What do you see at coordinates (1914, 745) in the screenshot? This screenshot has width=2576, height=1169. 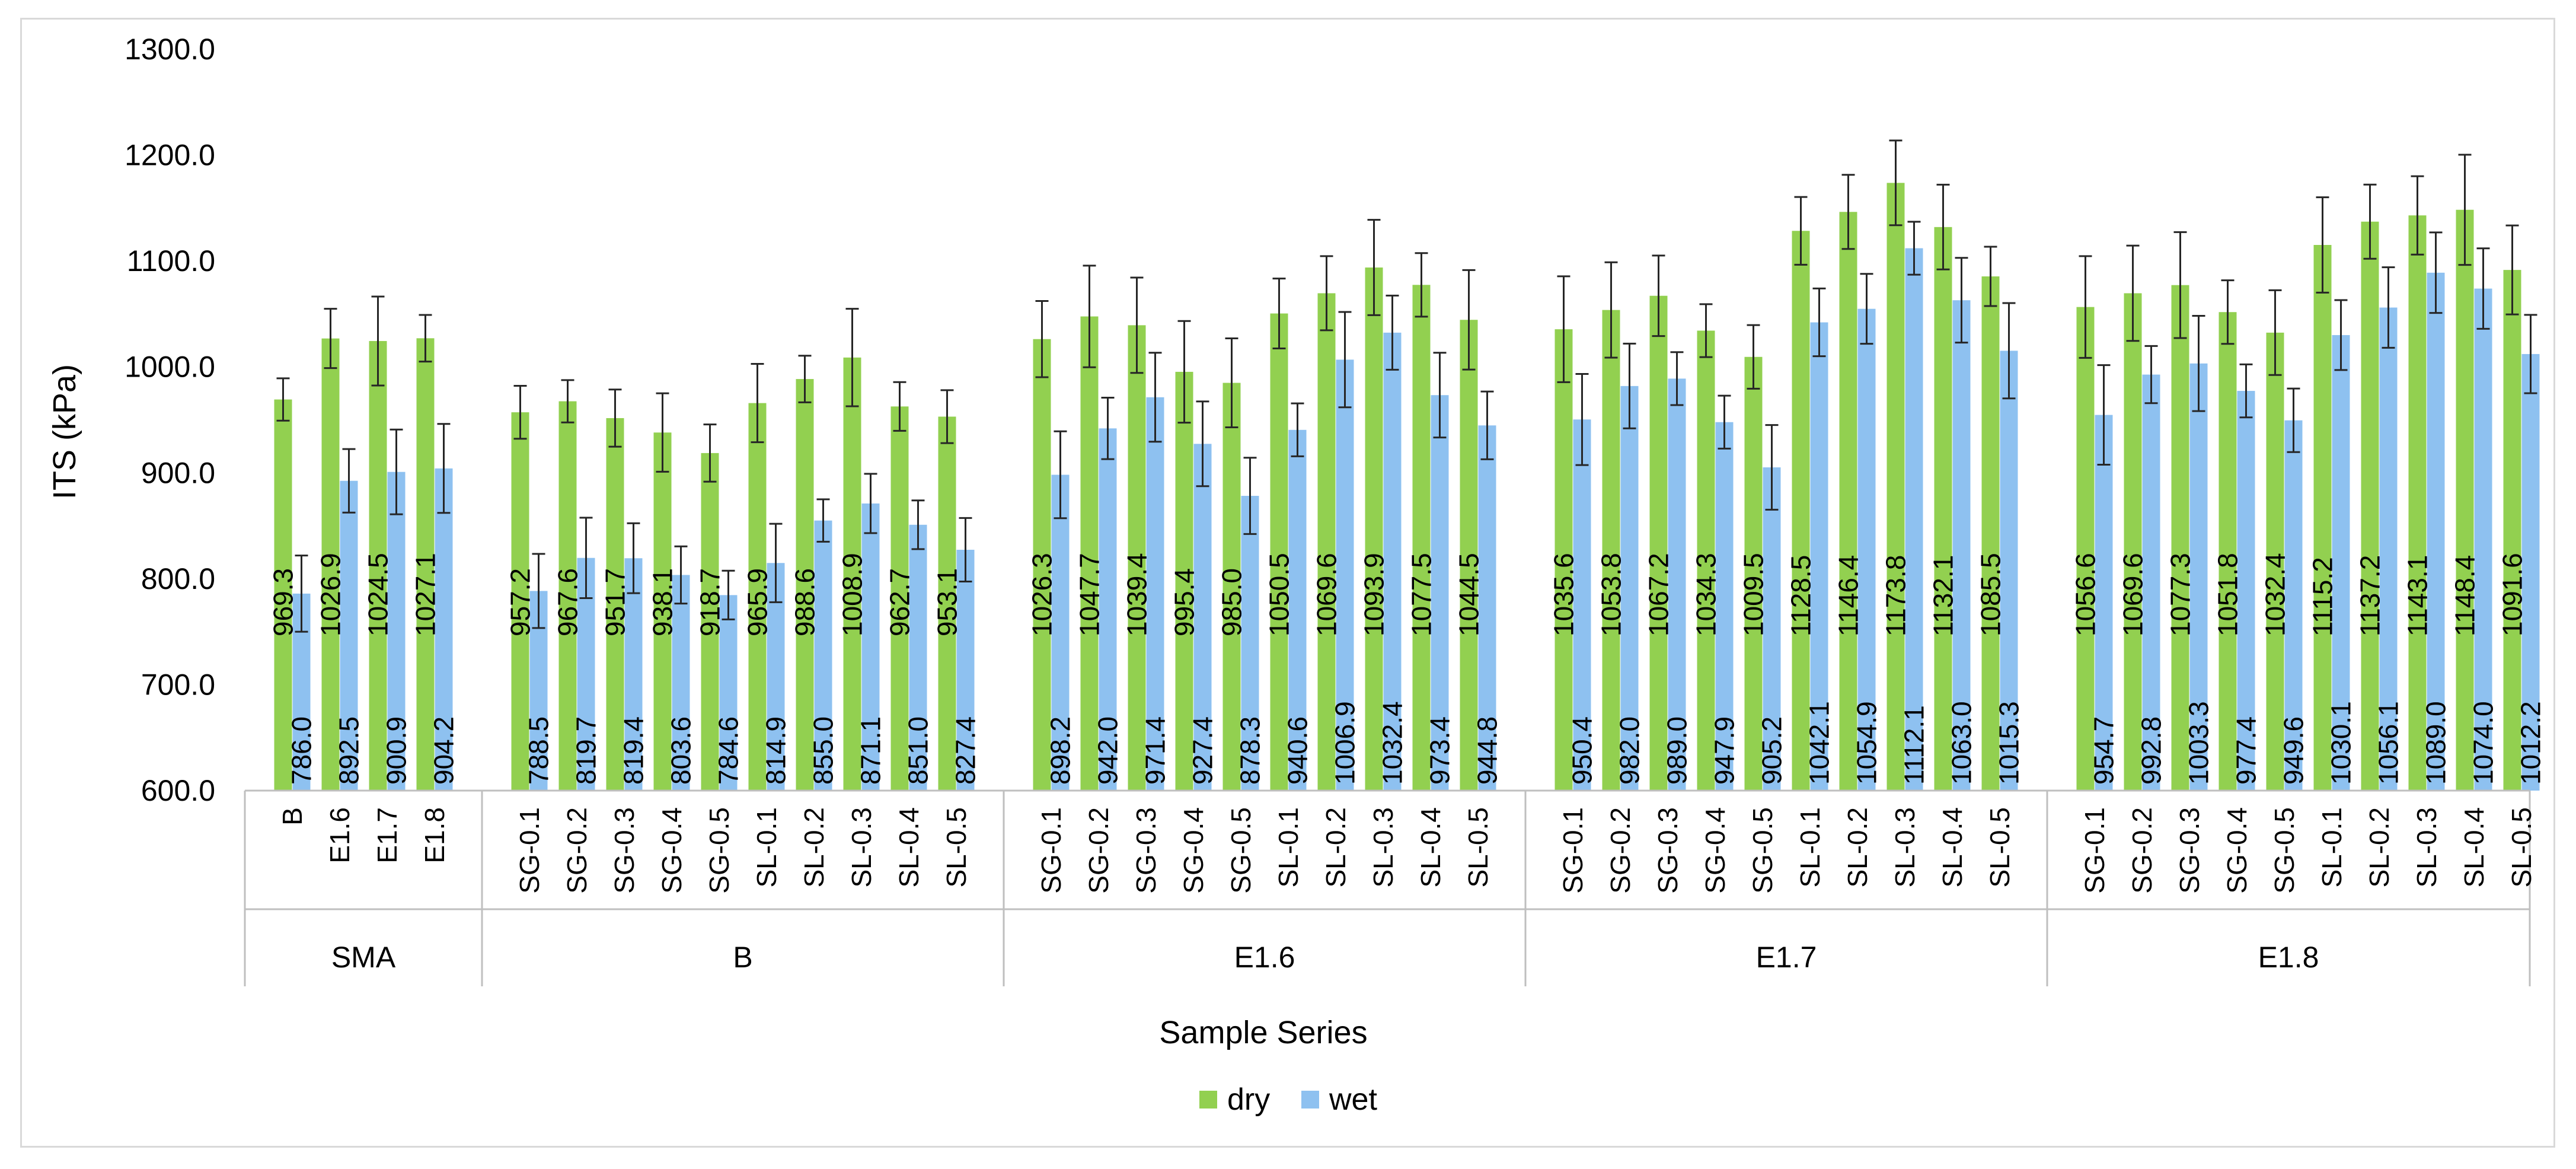 I see `data-label-wet: 1112.1` at bounding box center [1914, 745].